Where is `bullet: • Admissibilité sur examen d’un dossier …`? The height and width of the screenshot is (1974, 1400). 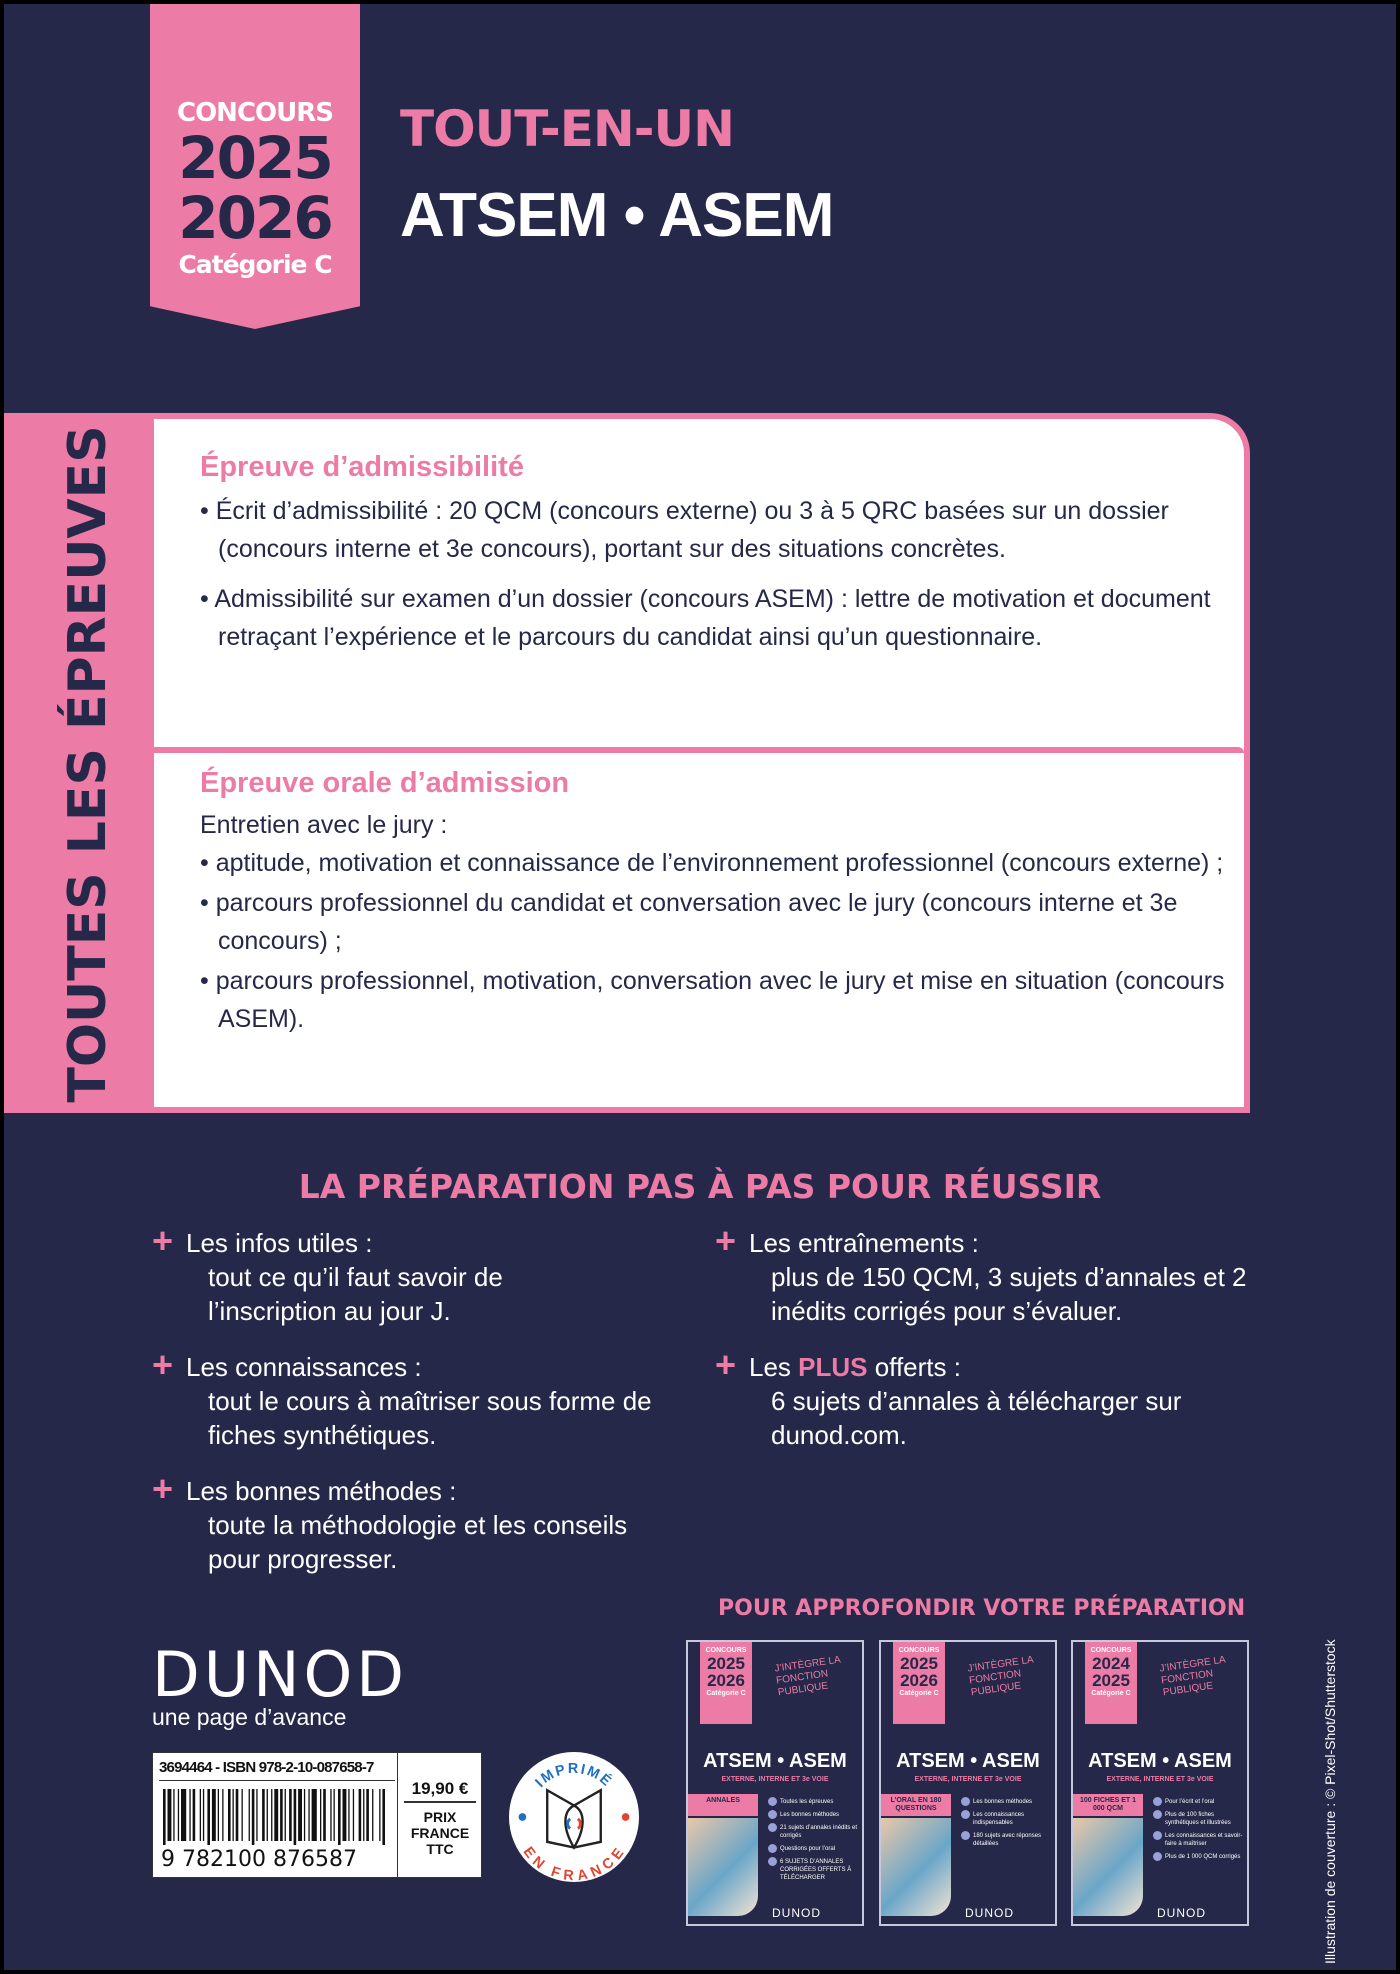 bullet: • Admissibilité sur examen d’un dossier … is located at coordinates (705, 618).